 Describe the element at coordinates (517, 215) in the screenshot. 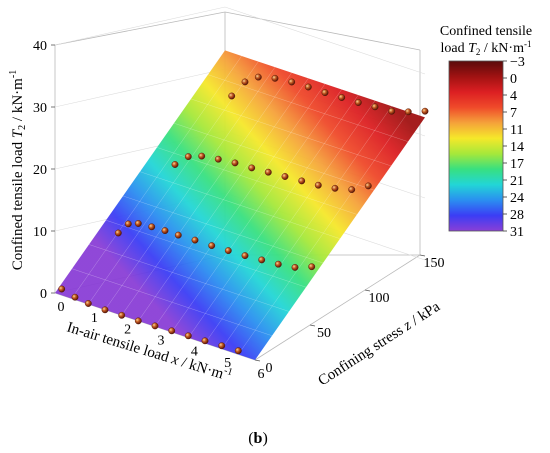

I see `colorbar-label: 28` at that location.